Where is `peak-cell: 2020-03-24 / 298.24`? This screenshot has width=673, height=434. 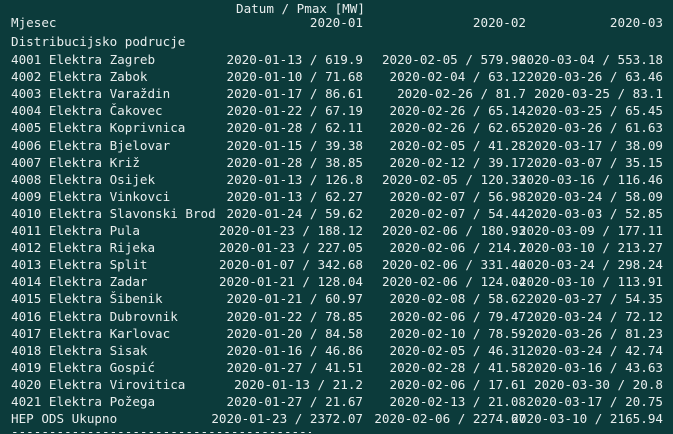 peak-cell: 2020-03-24 / 298.24 is located at coordinates (590, 265).